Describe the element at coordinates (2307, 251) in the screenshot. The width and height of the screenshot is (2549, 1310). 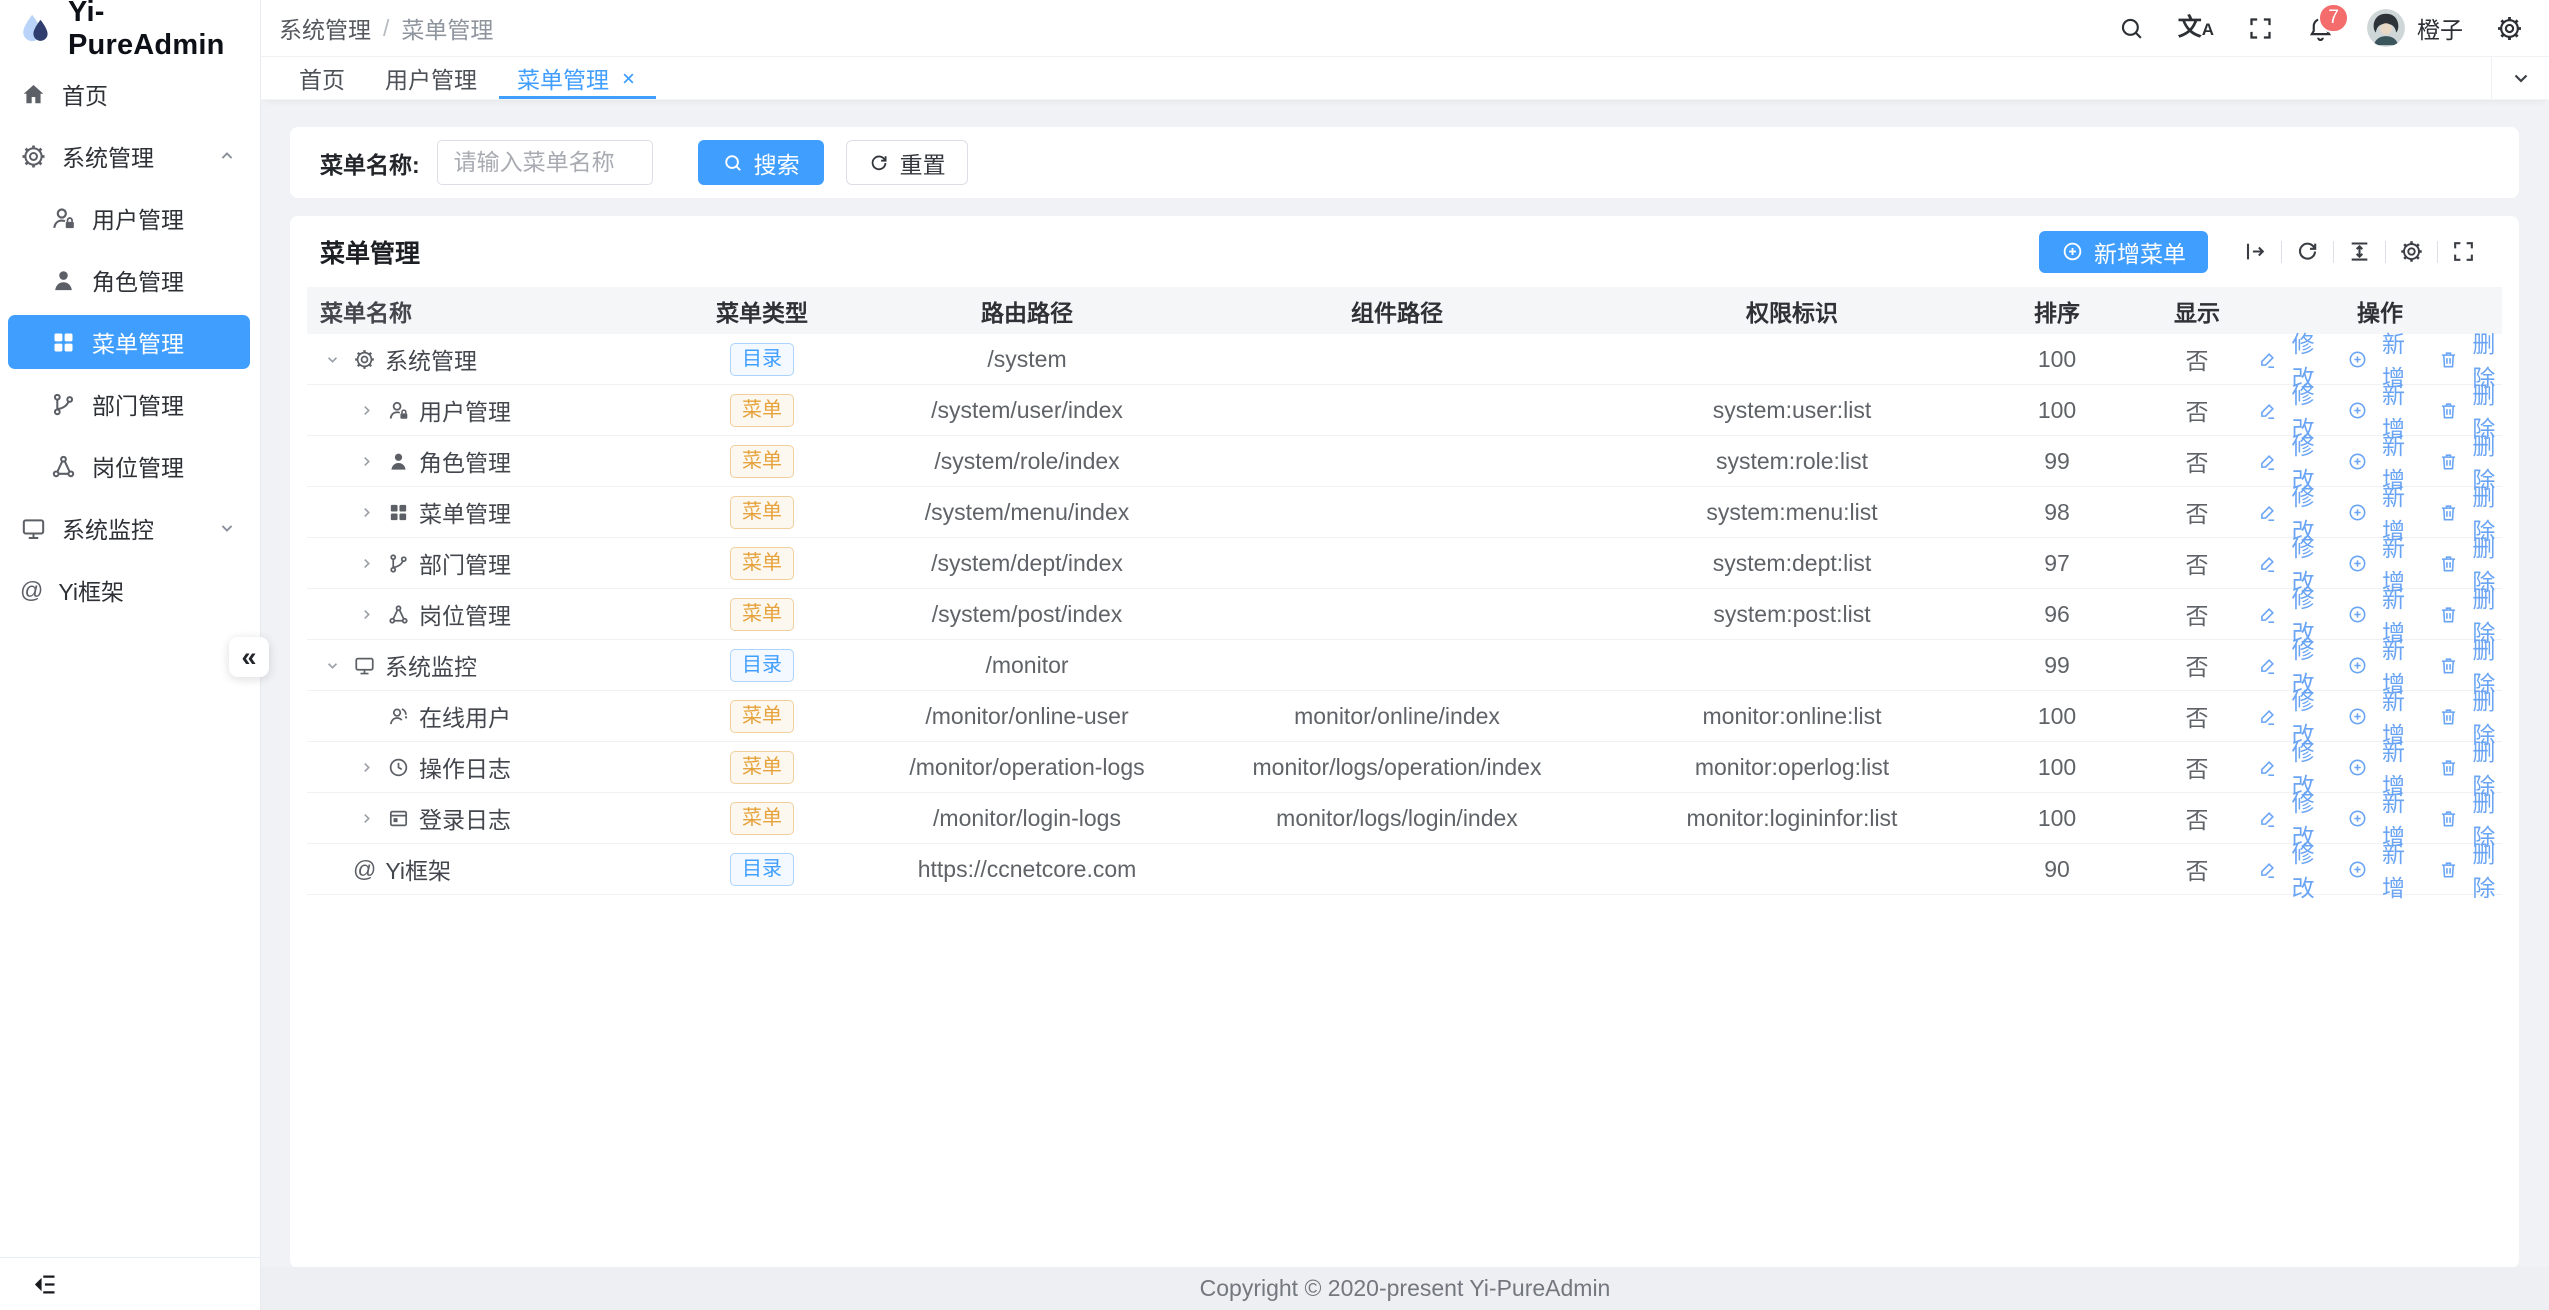
I see `toolbar-refresh-button` at that location.